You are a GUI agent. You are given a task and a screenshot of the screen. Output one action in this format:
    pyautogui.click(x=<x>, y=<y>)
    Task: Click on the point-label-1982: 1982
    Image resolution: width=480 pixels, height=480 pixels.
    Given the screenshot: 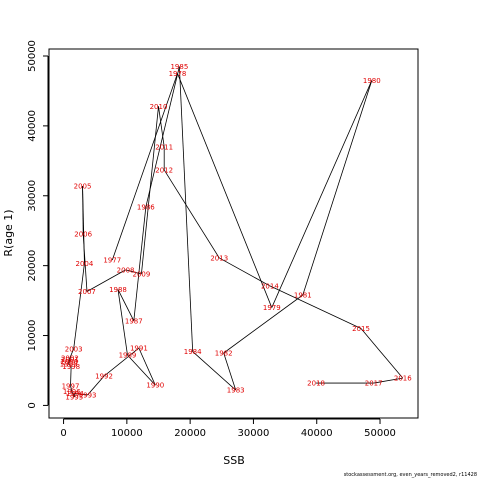 What is the action you would take?
    pyautogui.click(x=224, y=354)
    